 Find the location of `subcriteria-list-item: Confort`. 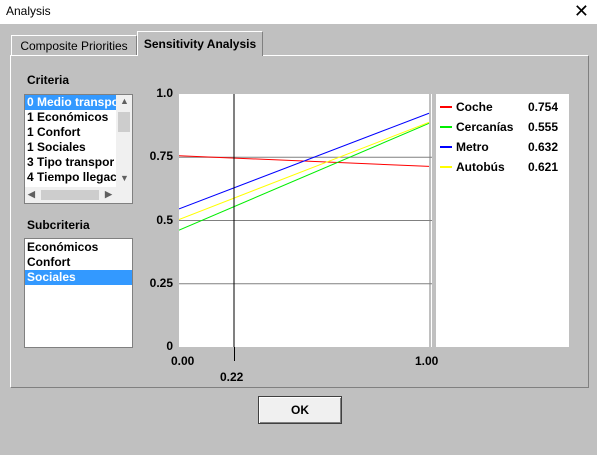

subcriteria-list-item: Confort is located at coordinates (49, 262).